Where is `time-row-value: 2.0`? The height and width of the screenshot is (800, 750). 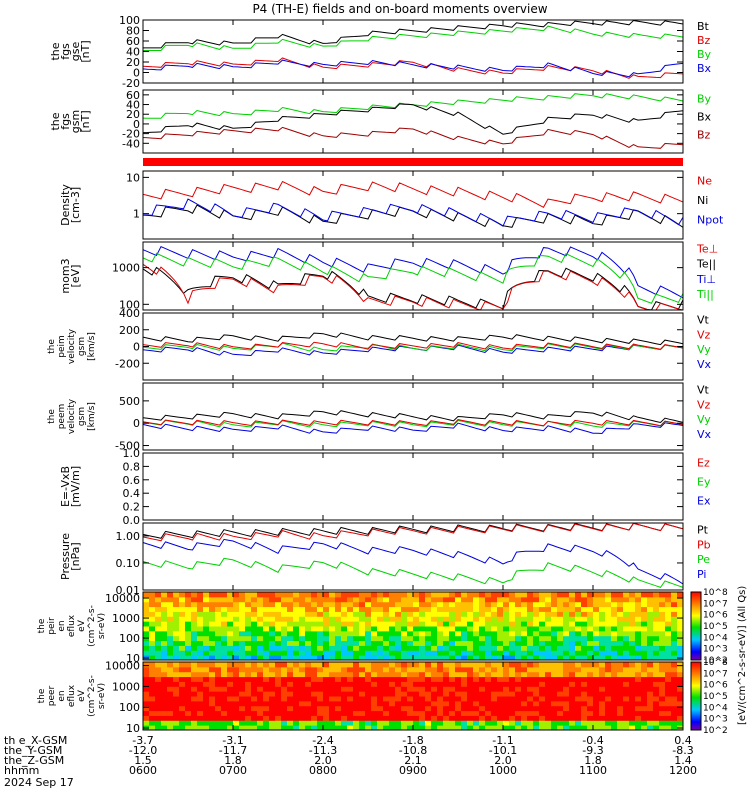 time-row-value: 2.0 is located at coordinates (503, 760).